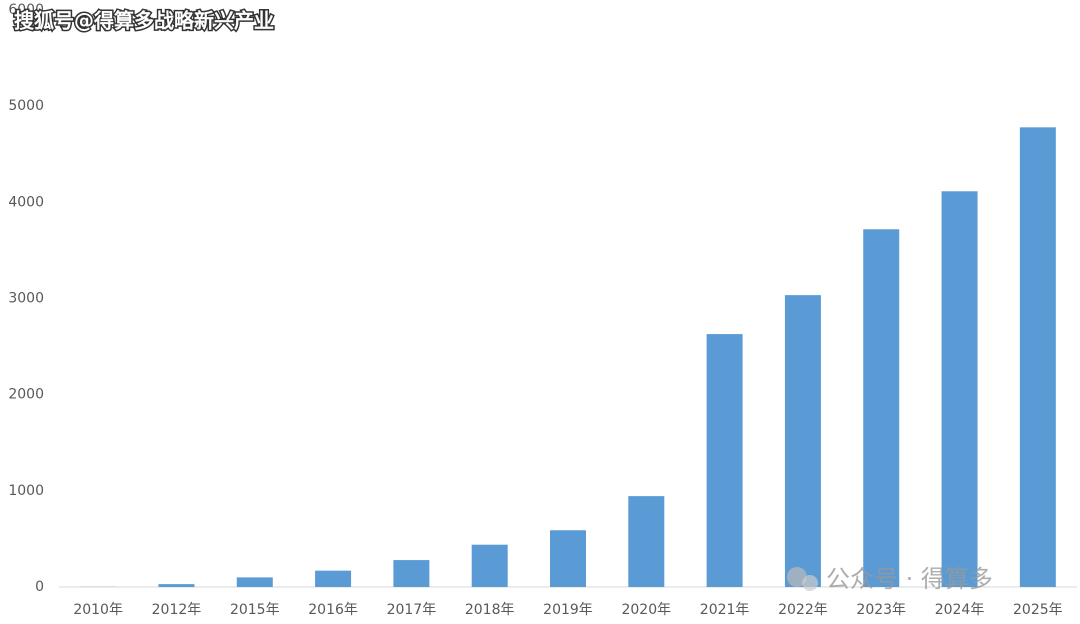 The height and width of the screenshot is (624, 1080). Describe the element at coordinates (960, 610) in the screenshot. I see `x-tick-label: 2024年` at that location.